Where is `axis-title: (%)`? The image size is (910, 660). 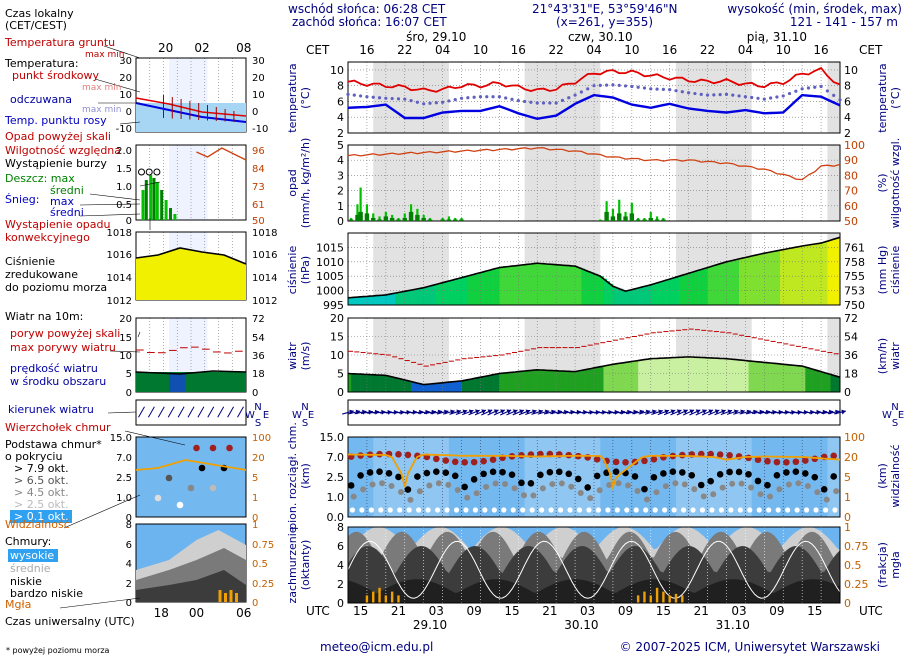 axis-title: (%) is located at coordinates (882, 182).